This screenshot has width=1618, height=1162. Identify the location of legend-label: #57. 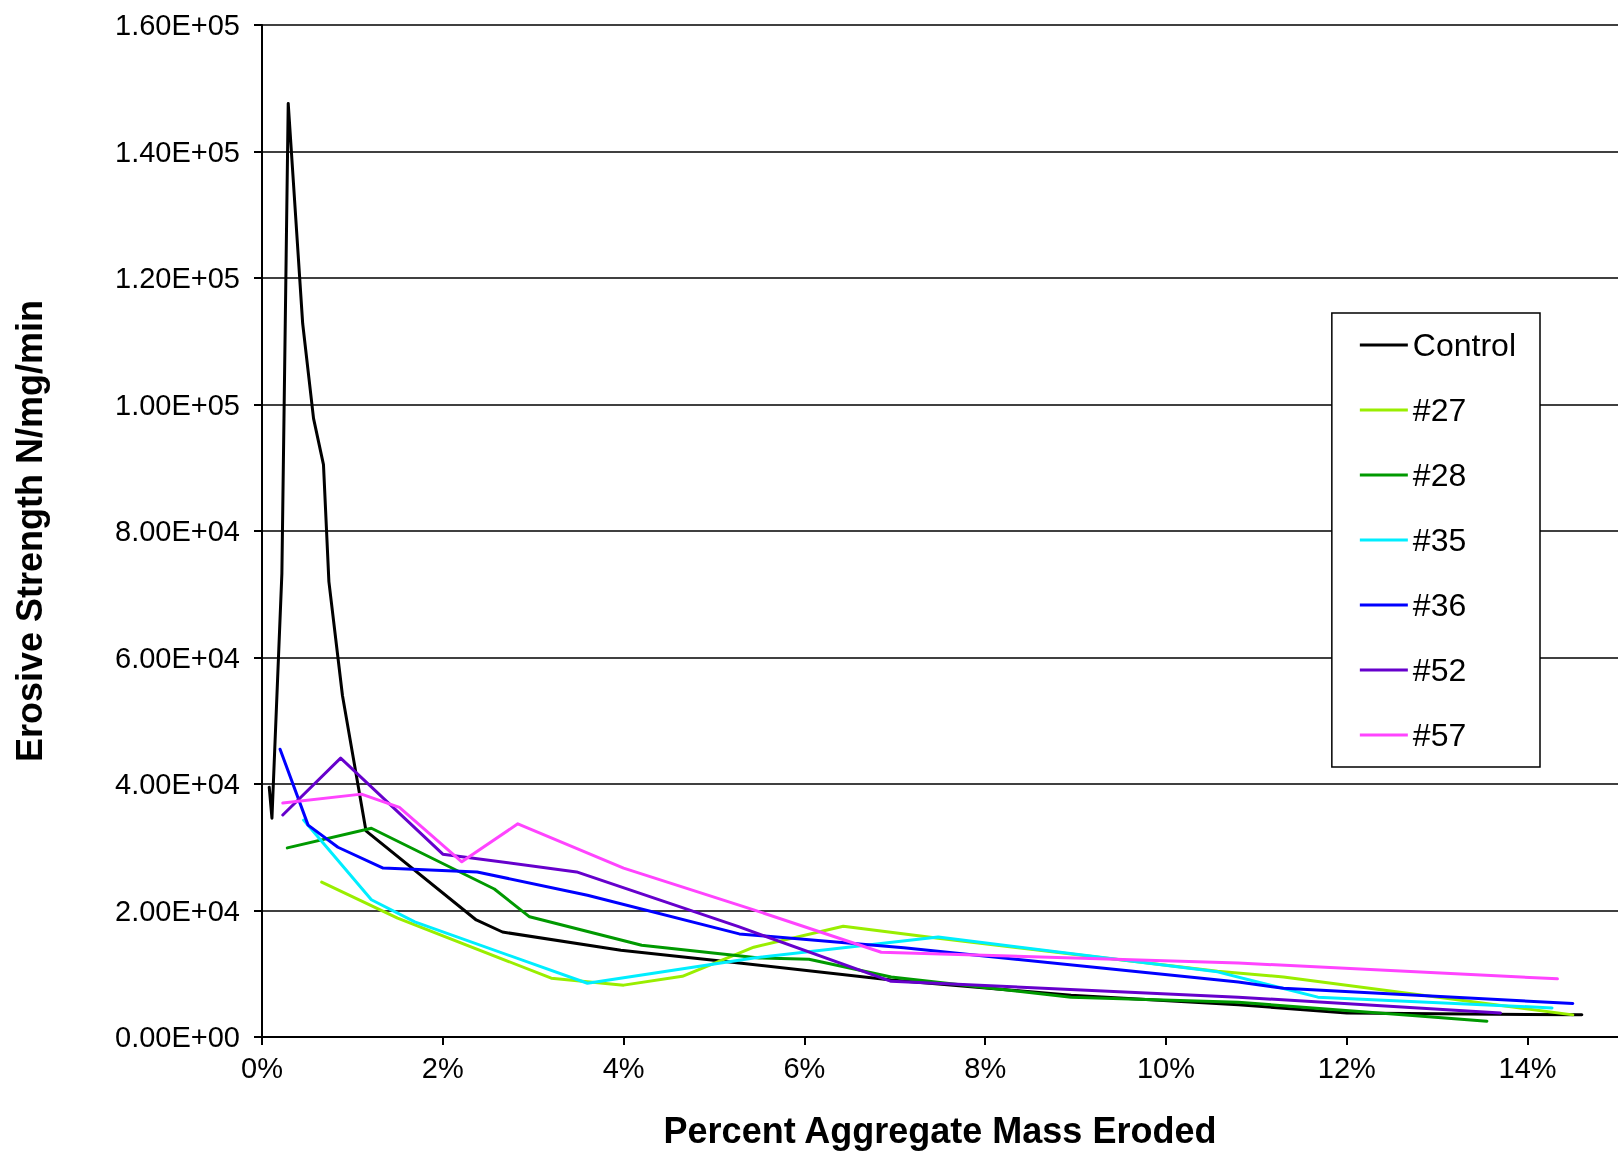
(1439, 735).